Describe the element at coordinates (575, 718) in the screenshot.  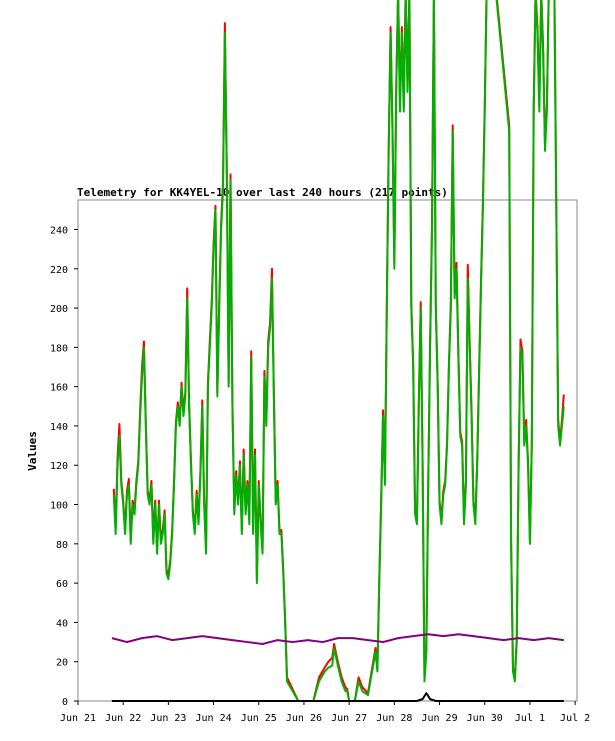
I see `x-tick-label: Jul 2` at that location.